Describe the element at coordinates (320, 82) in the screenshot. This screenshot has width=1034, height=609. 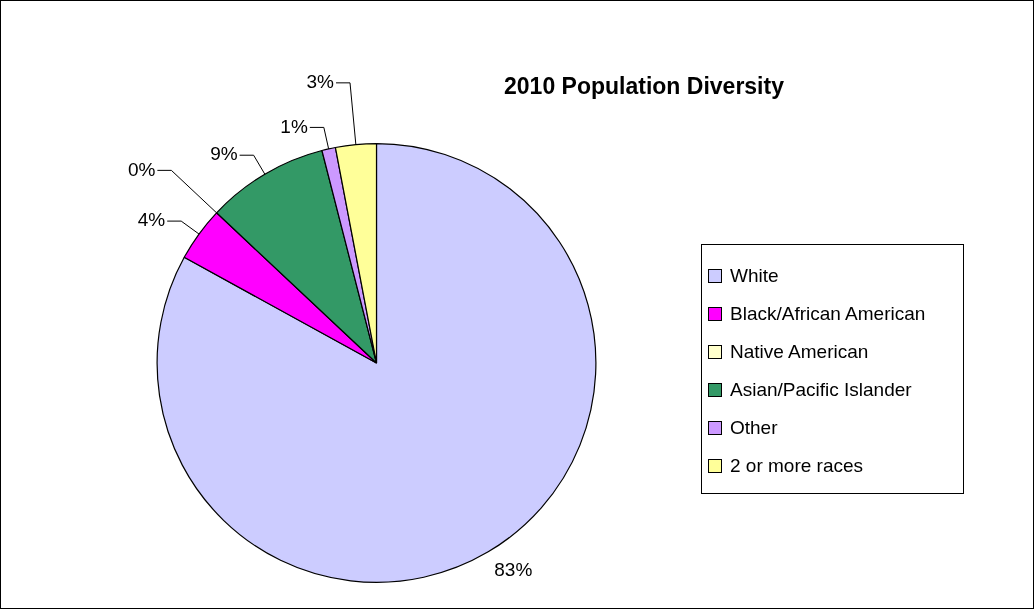
I see `data-label: 3%` at that location.